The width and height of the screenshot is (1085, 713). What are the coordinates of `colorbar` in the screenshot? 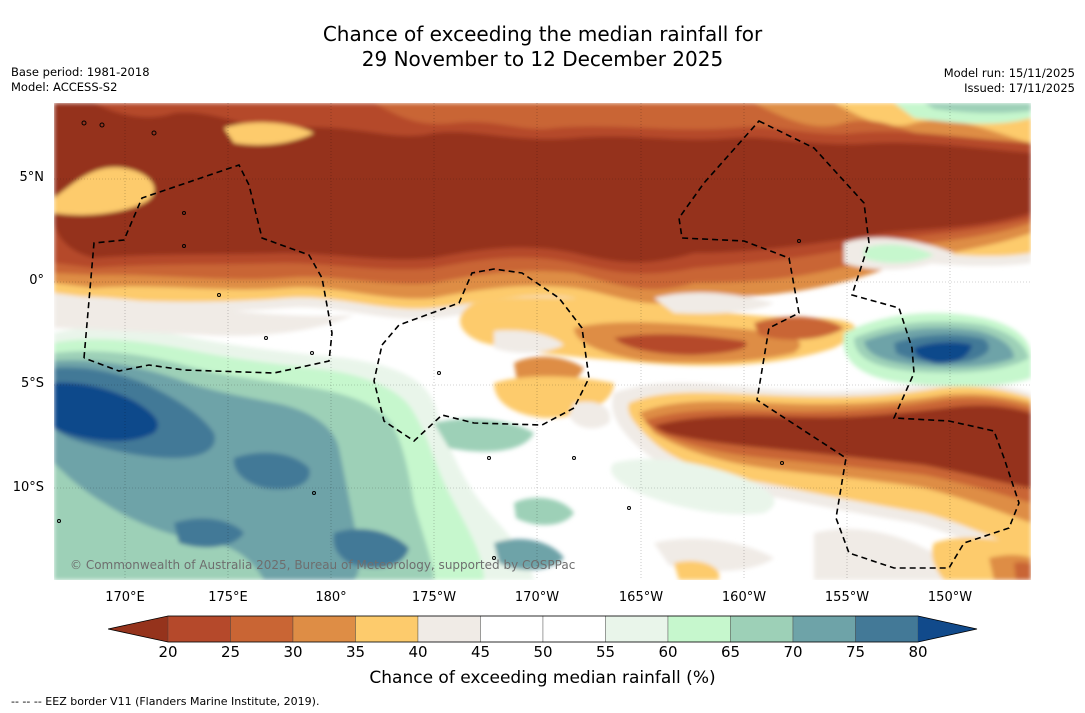 It's located at (543, 629).